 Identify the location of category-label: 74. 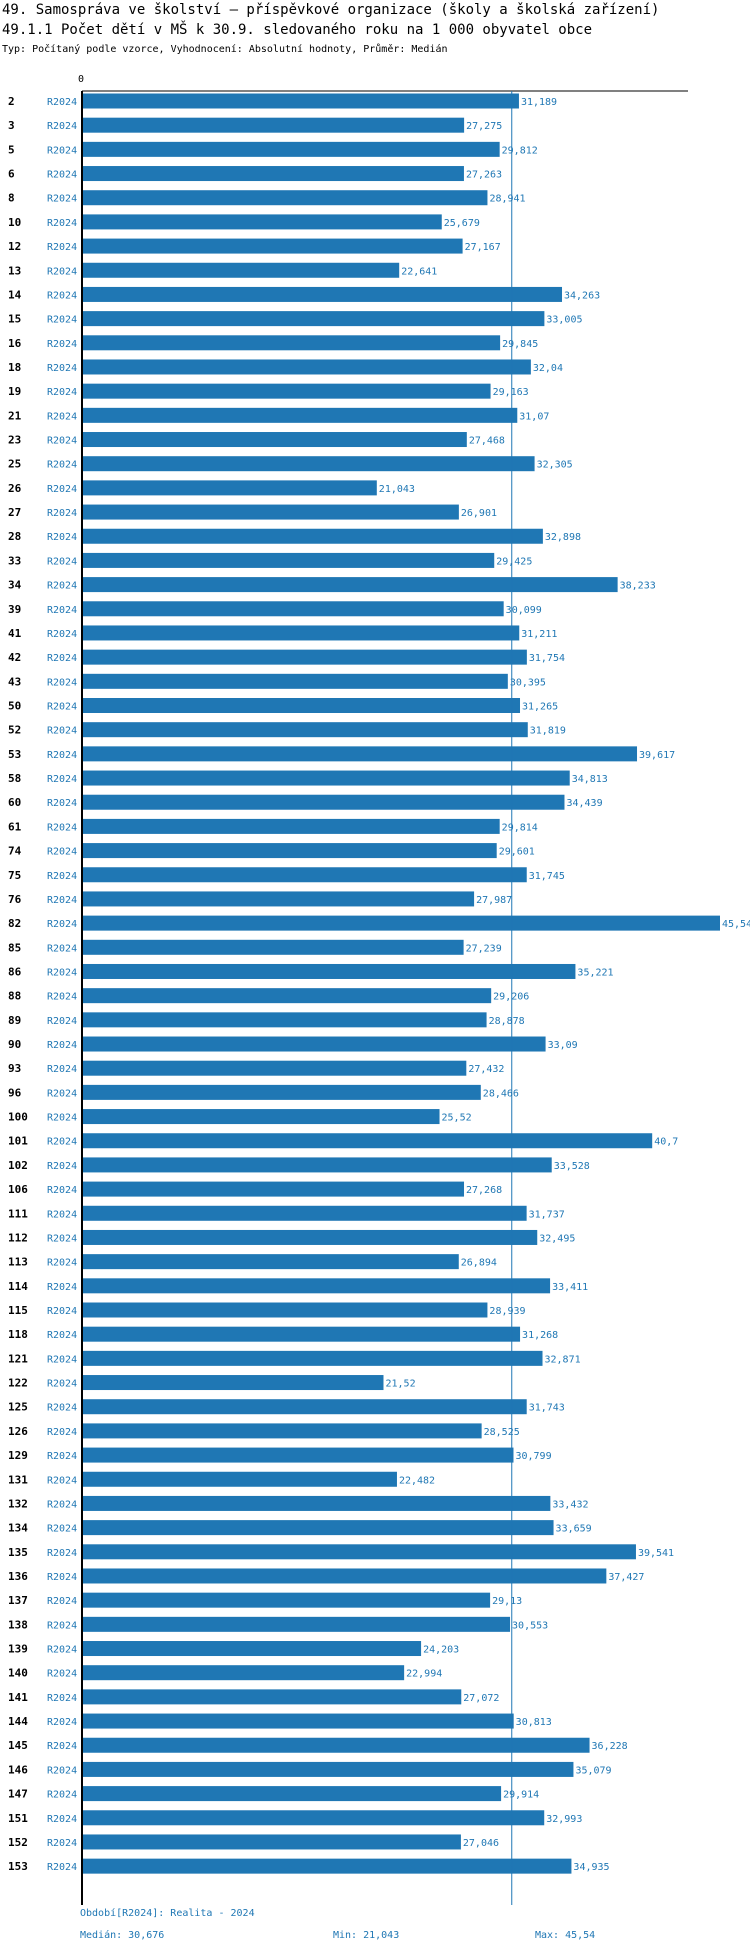
(15, 851).